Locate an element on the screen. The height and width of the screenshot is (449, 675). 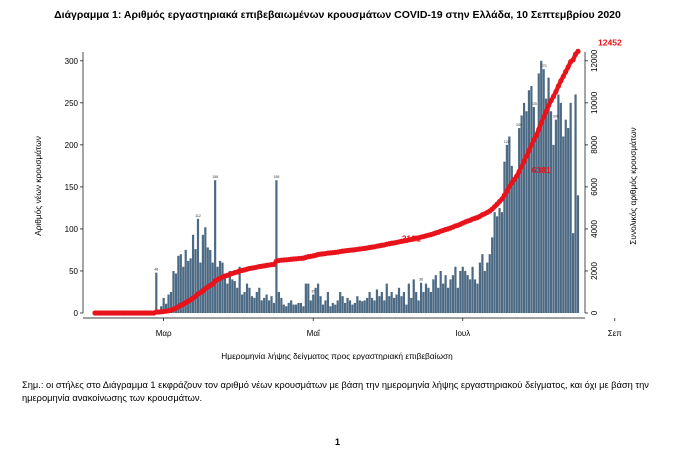
bar-label: 235 is located at coordinates (534, 104).